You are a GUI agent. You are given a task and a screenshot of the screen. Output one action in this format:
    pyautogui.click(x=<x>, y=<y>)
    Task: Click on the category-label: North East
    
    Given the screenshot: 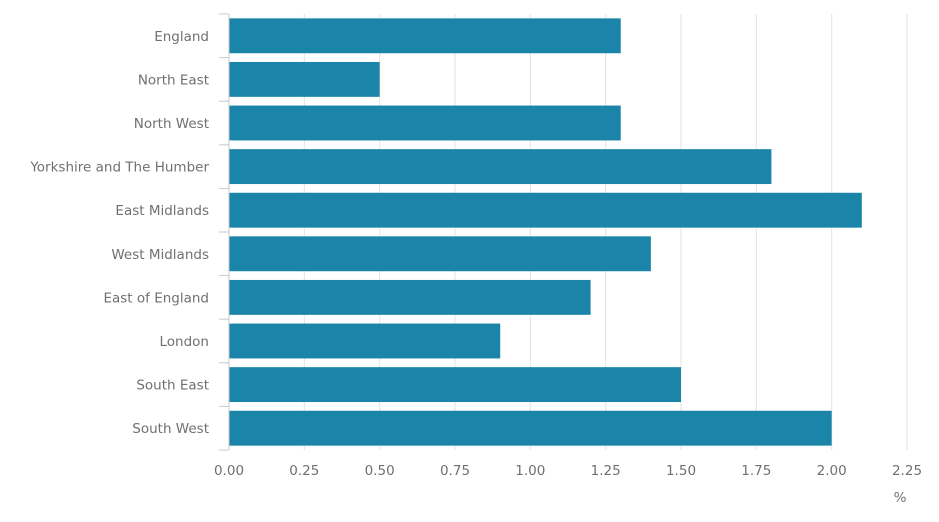 What is the action you would take?
    pyautogui.click(x=173, y=80)
    